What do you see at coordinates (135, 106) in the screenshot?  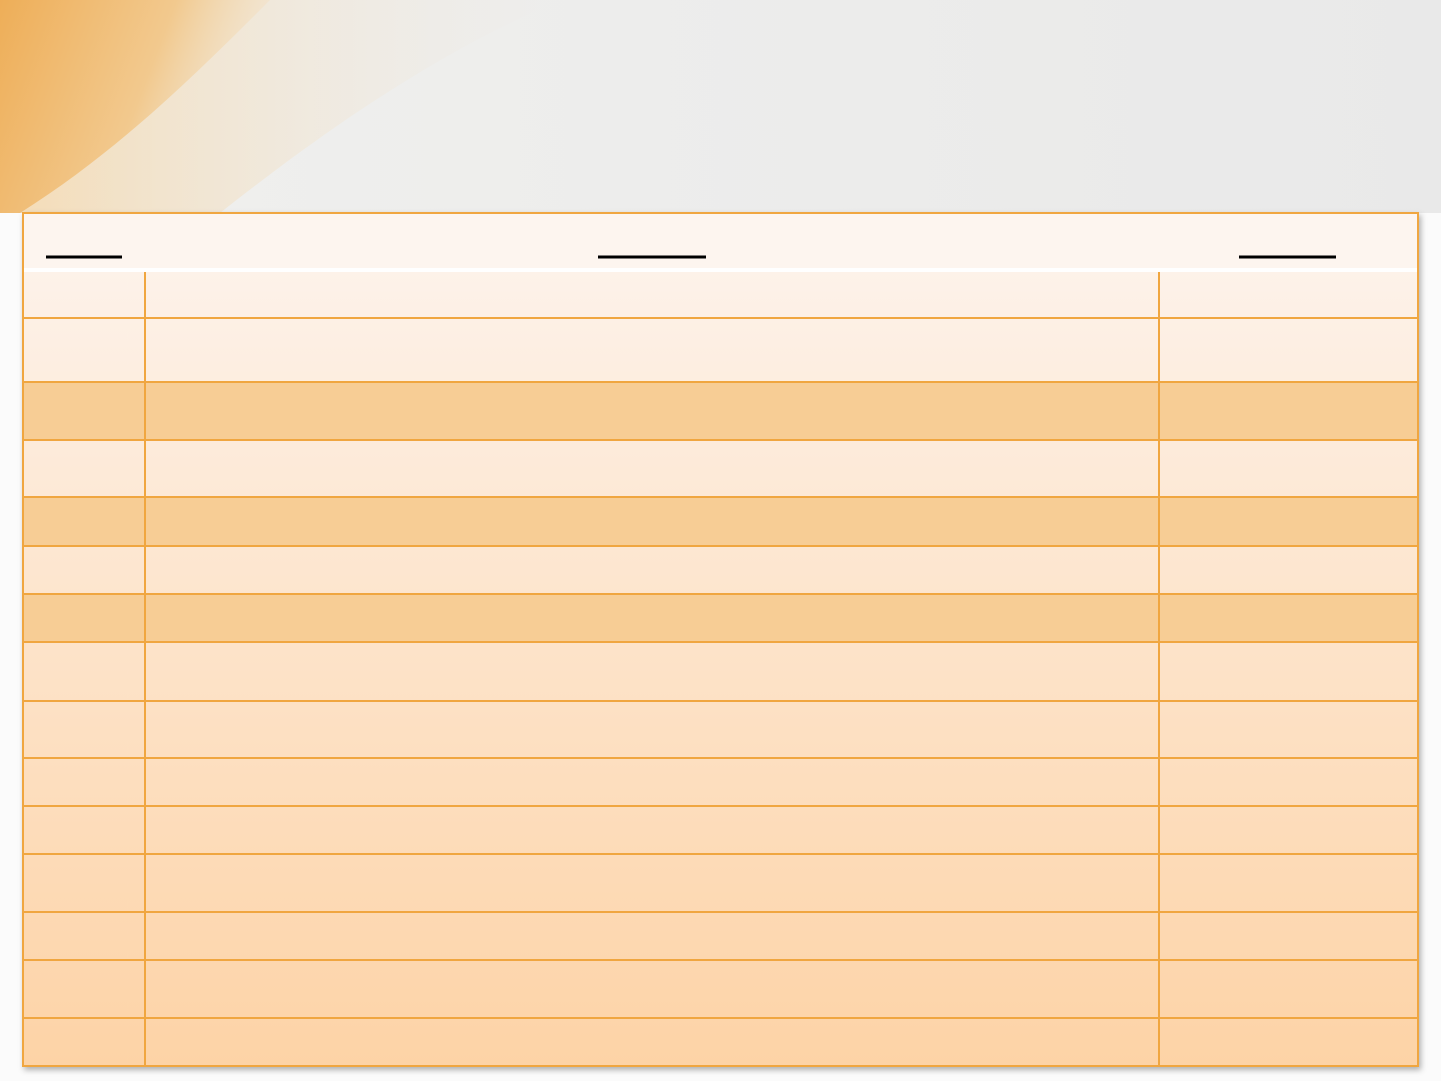 I see `swoosh` at bounding box center [135, 106].